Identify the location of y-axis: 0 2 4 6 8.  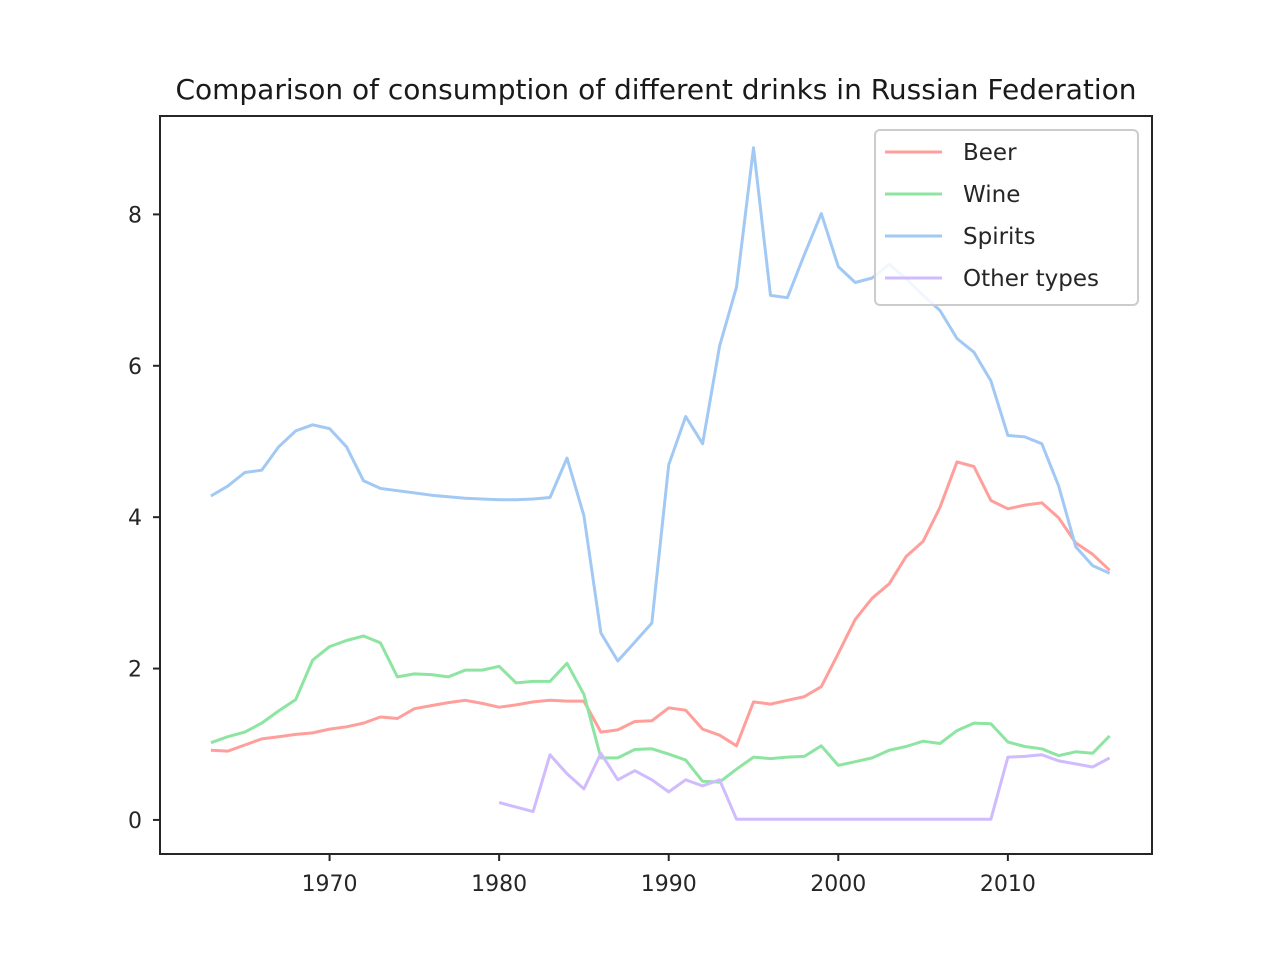
(144, 518).